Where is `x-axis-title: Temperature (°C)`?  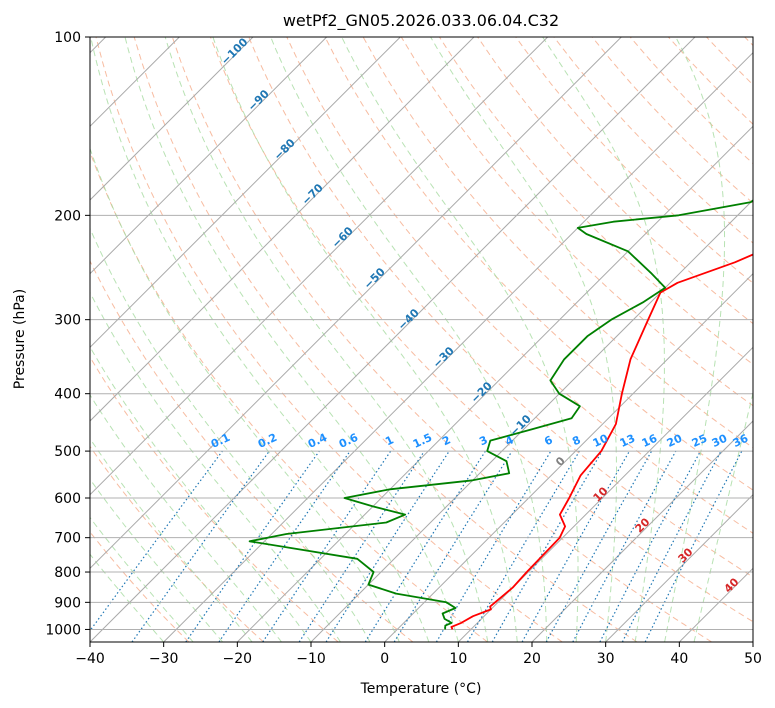
x-axis-title: Temperature (°C) is located at coordinates (421, 689).